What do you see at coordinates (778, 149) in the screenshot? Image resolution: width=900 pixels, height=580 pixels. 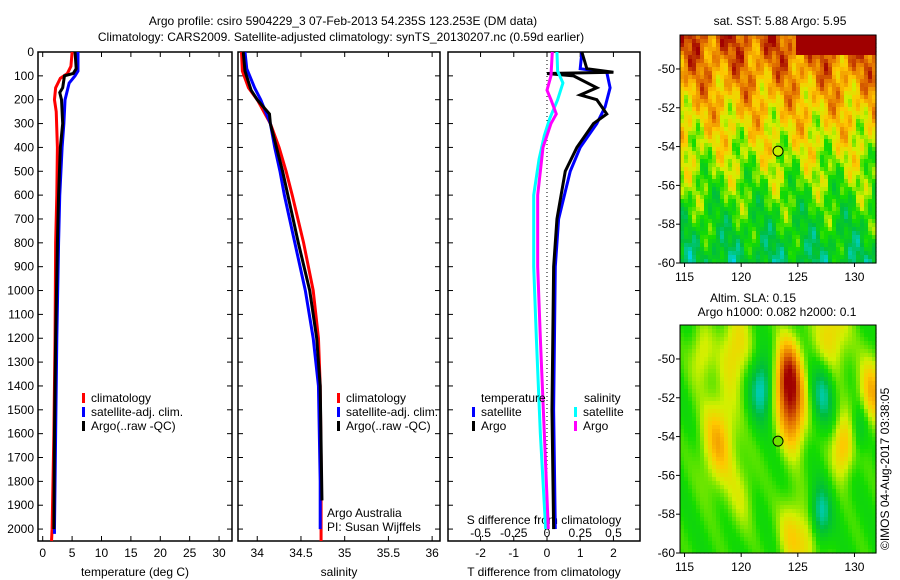 I see `heatmap-cells` at bounding box center [778, 149].